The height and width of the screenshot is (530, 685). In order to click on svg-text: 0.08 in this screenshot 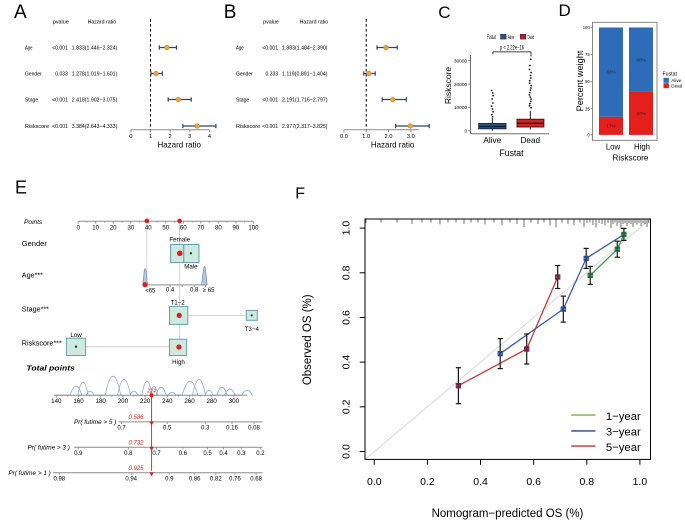, I will do `click(254, 429)`.